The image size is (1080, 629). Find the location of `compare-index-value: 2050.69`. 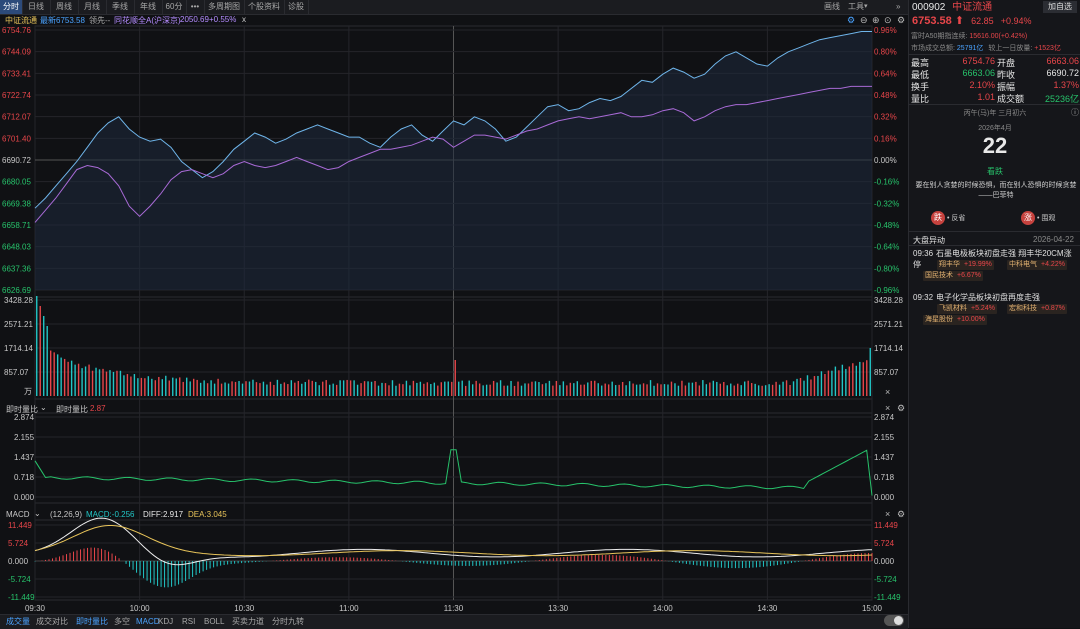

compare-index-value: 2050.69 is located at coordinates (194, 19).